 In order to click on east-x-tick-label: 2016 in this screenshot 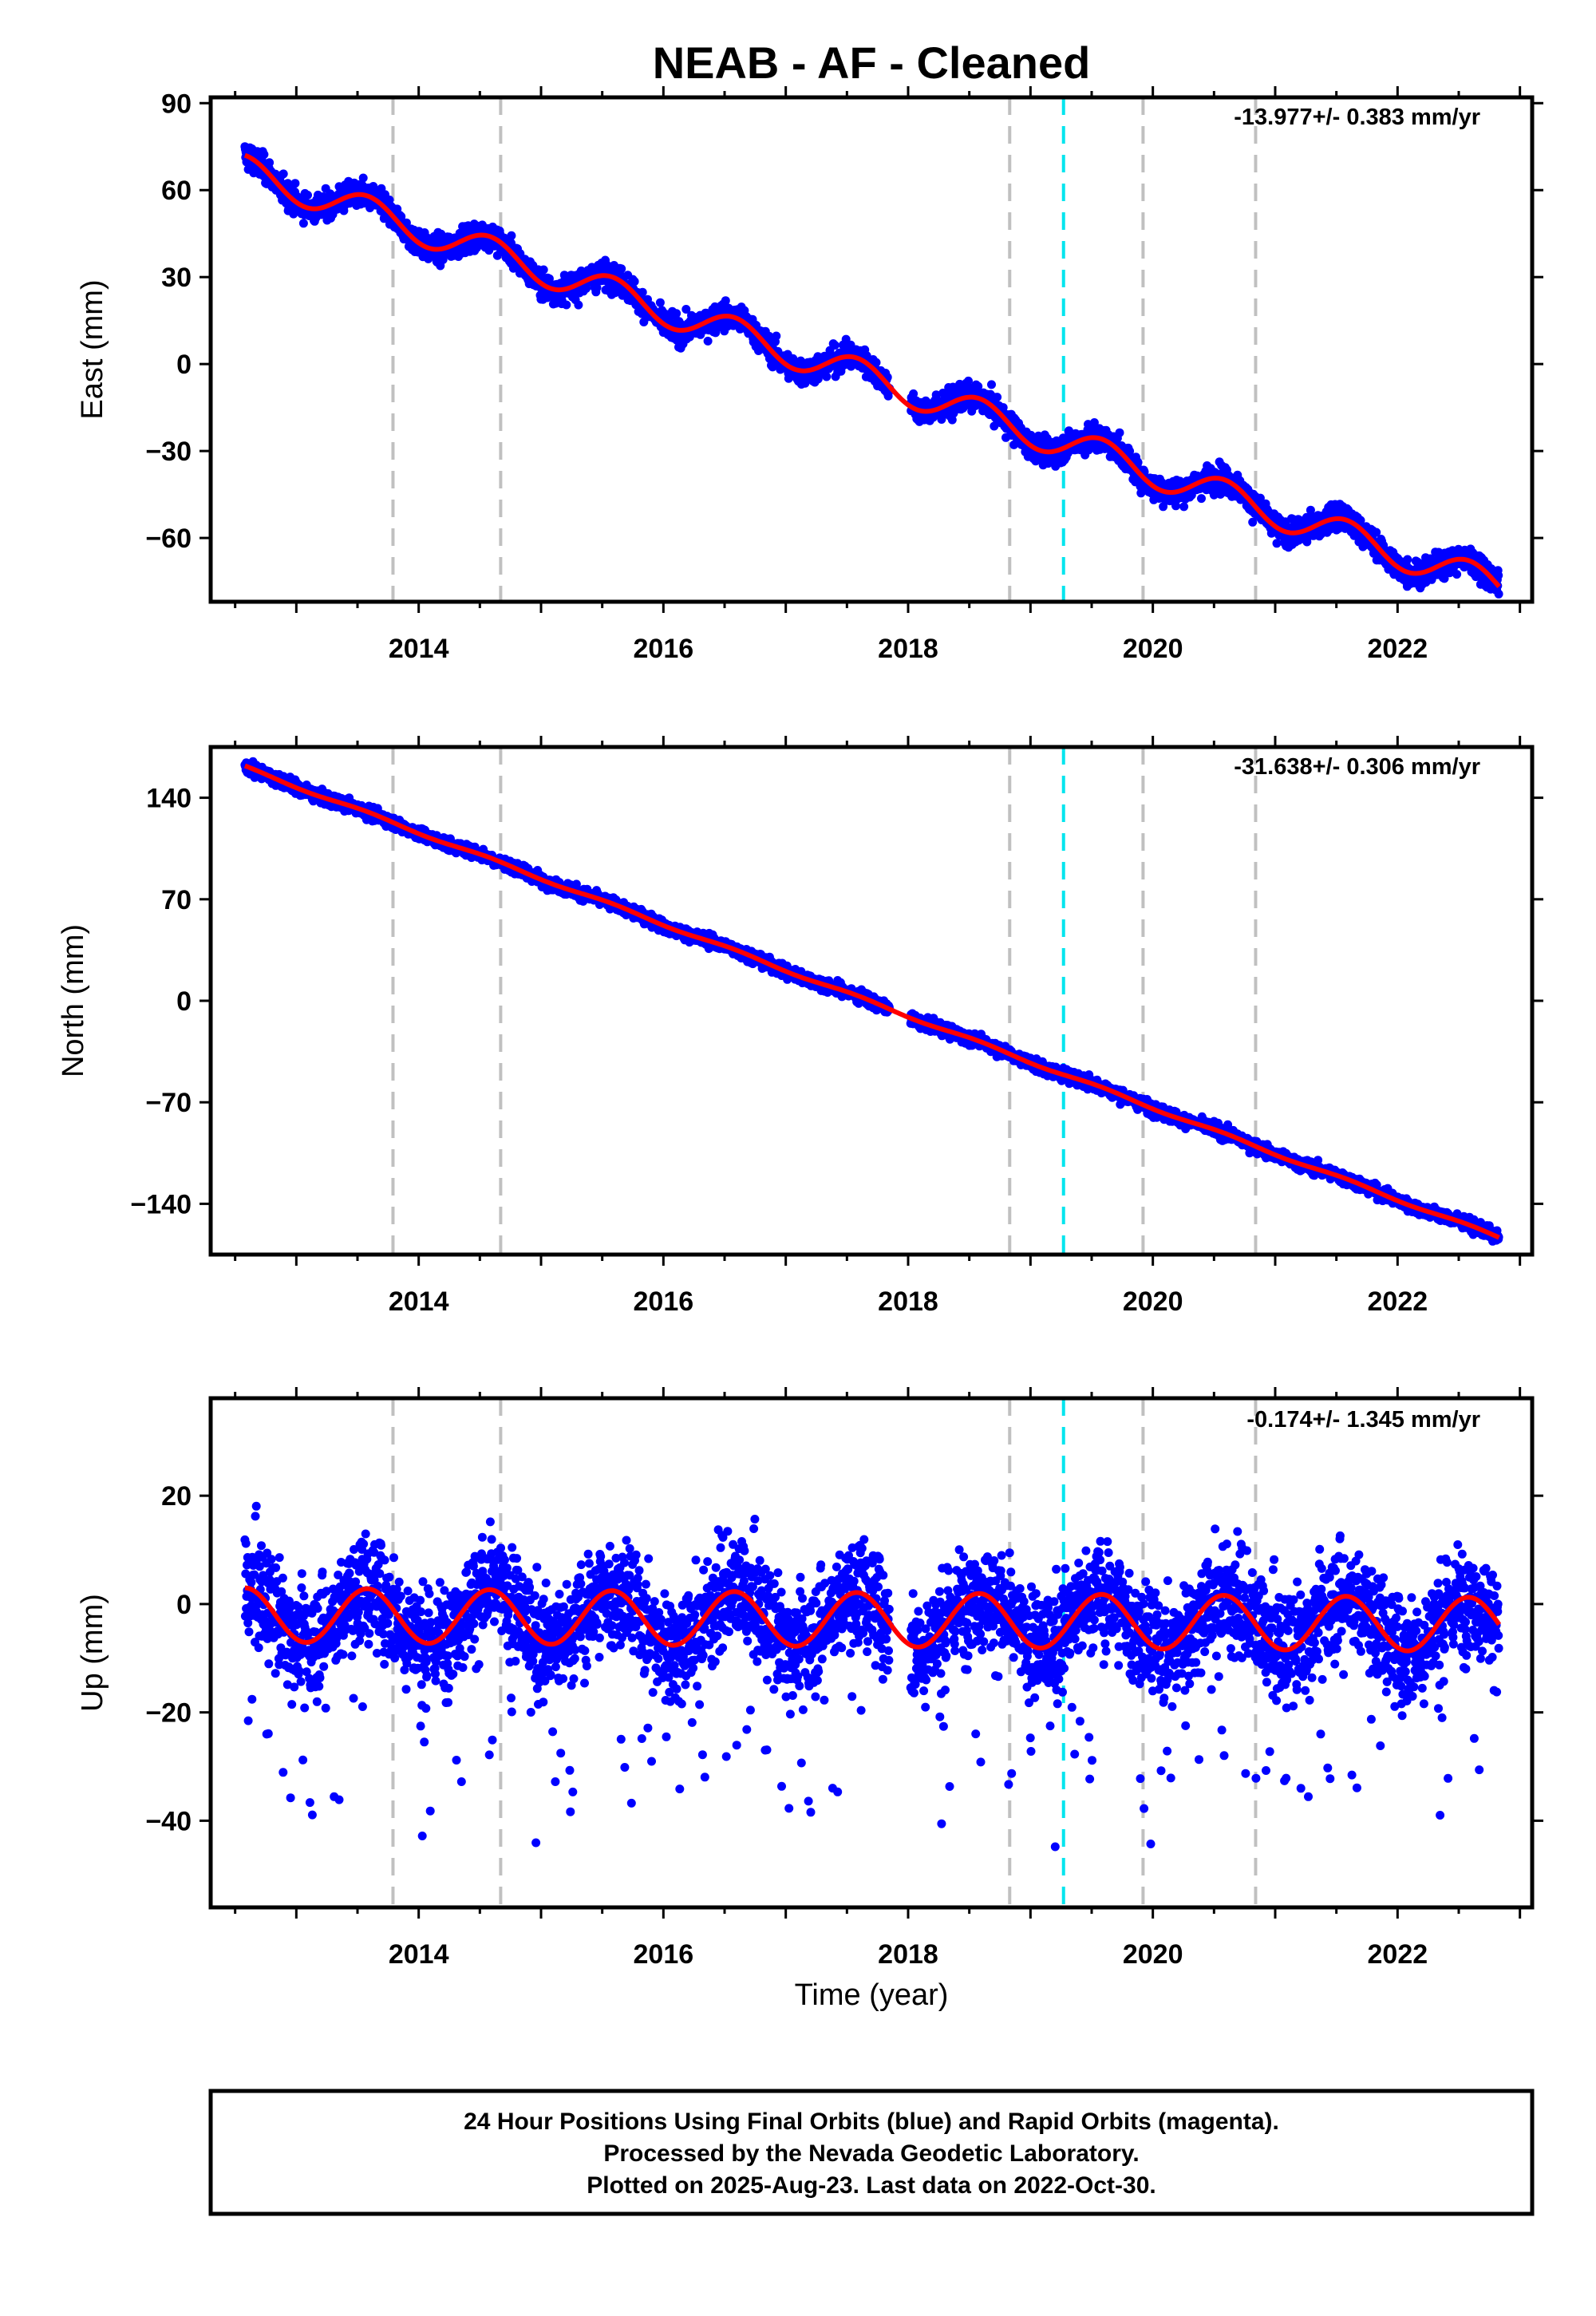, I will do `click(664, 649)`.